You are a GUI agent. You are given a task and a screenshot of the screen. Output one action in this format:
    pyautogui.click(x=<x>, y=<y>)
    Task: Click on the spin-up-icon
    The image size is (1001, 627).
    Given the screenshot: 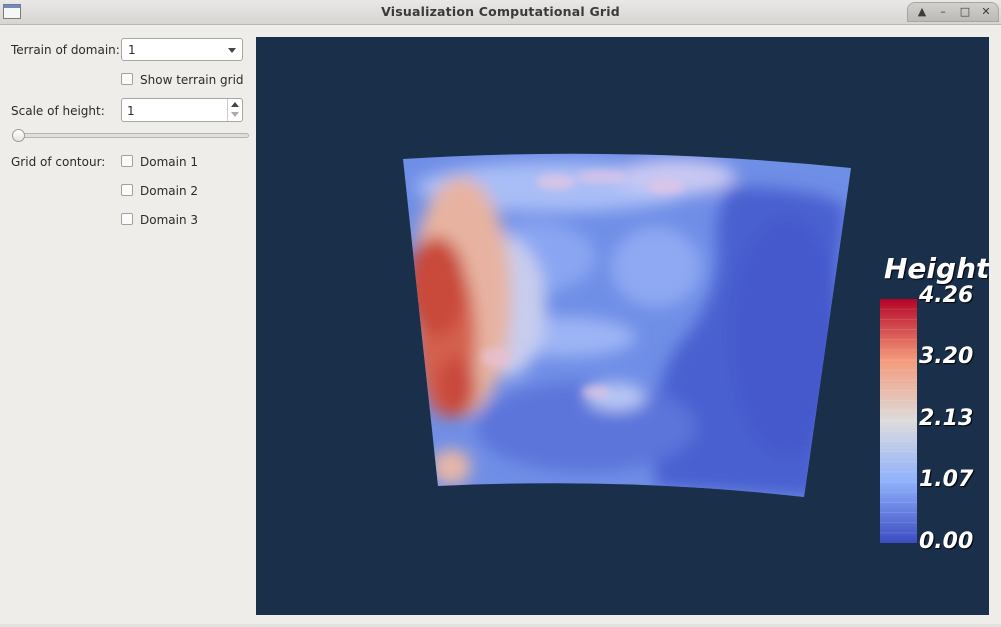 What is the action you would take?
    pyautogui.click(x=235, y=104)
    